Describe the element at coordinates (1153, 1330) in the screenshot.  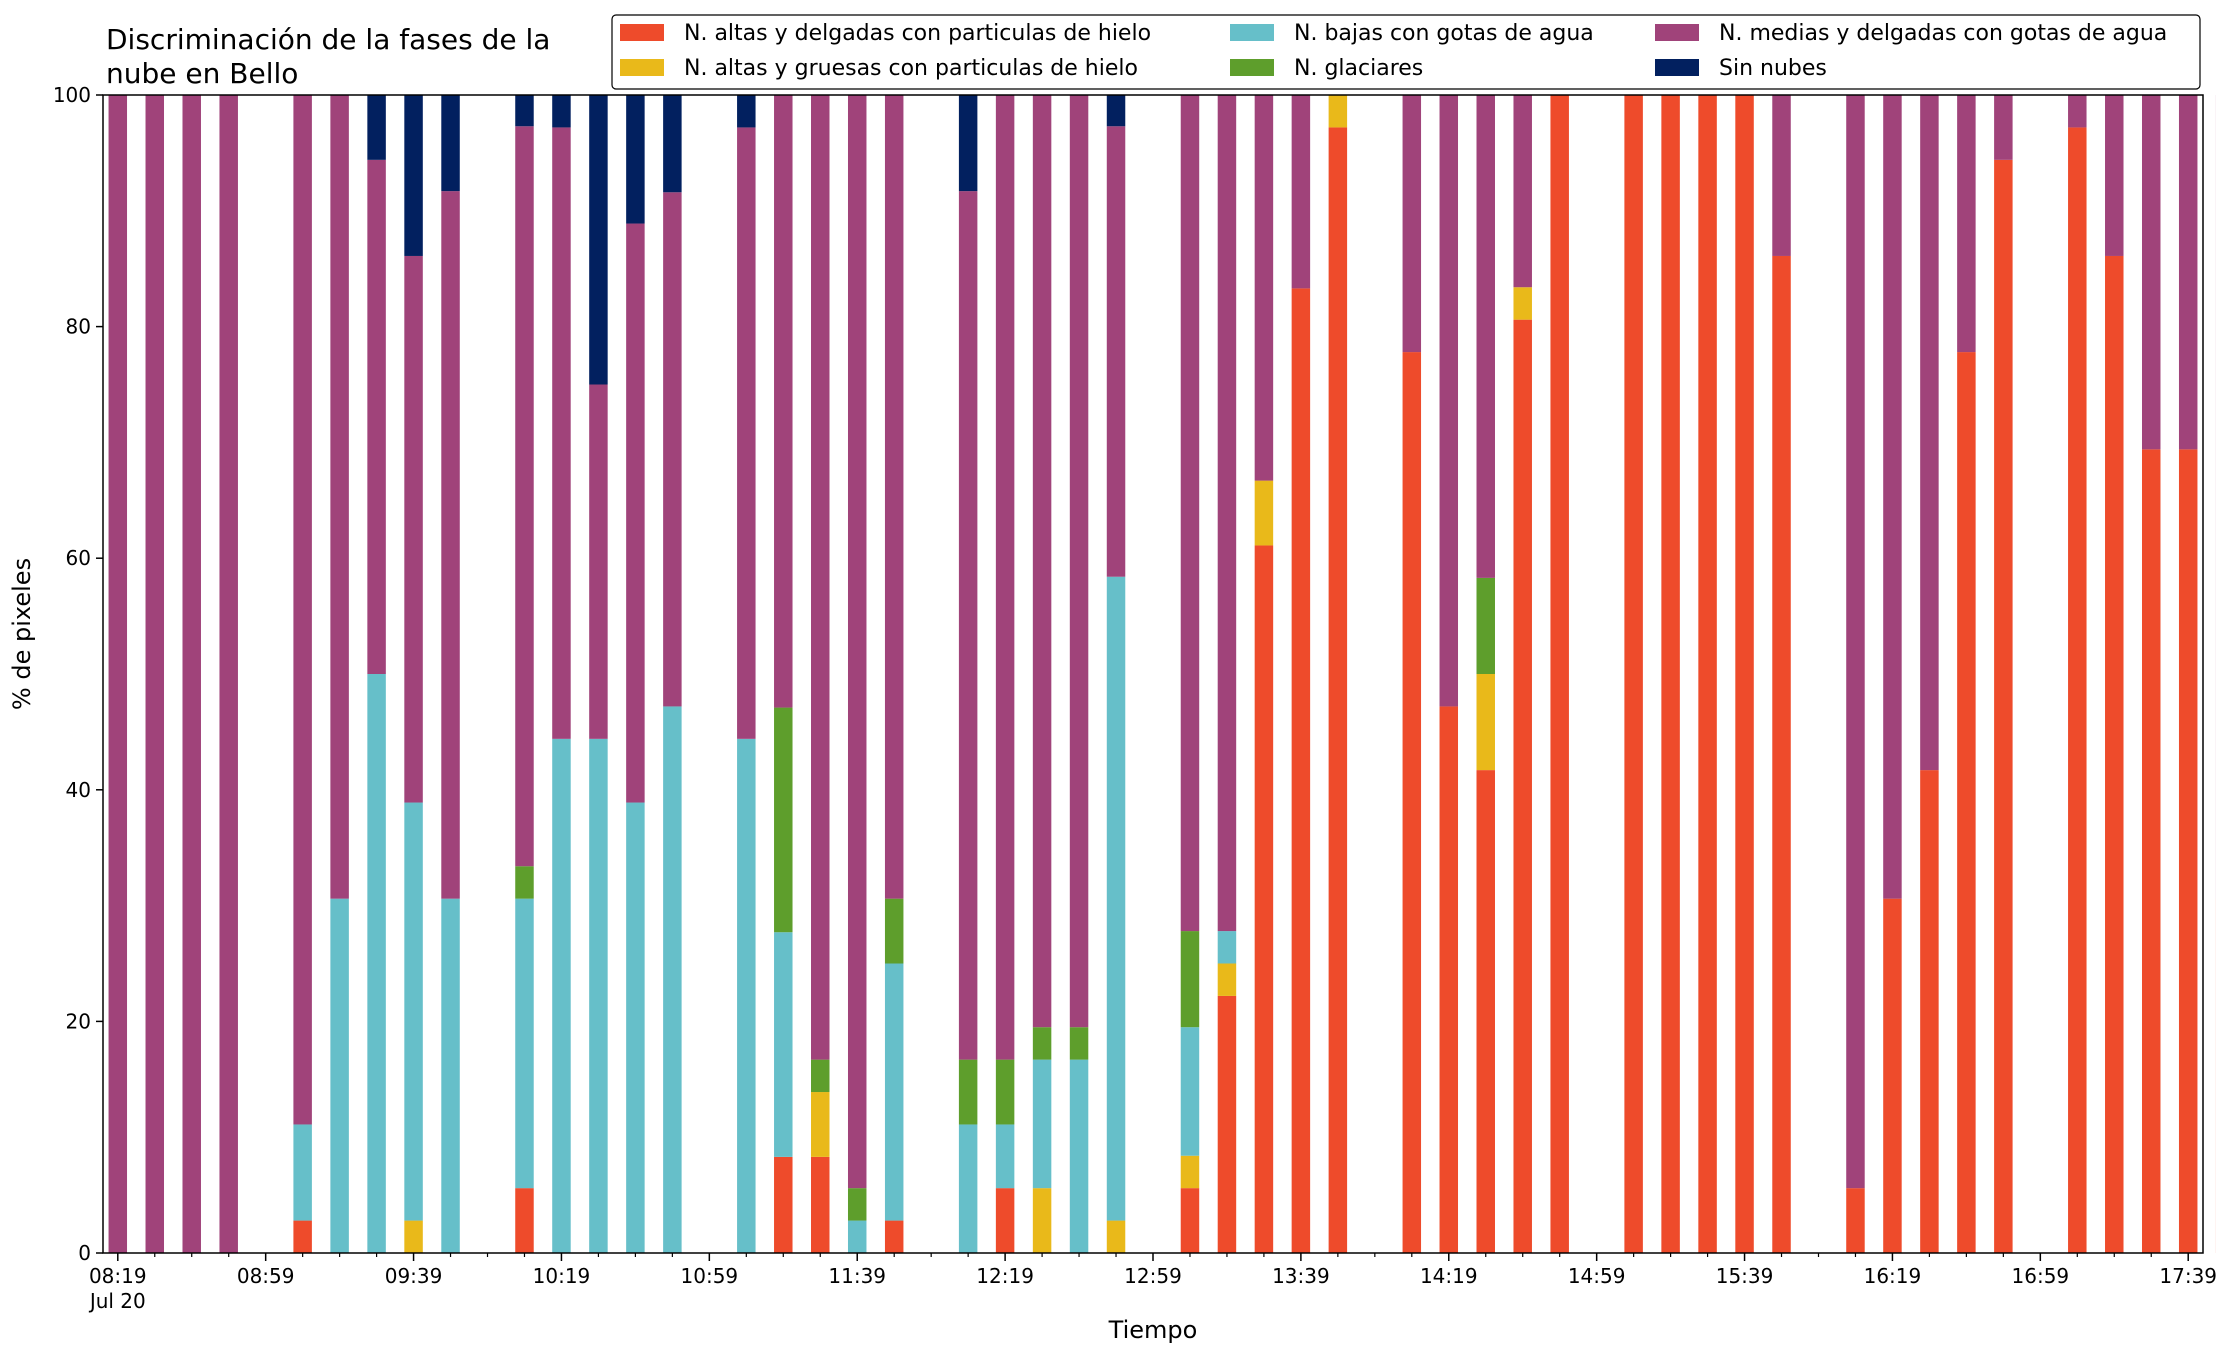
I see `x-axis-label: Tiempo` at that location.